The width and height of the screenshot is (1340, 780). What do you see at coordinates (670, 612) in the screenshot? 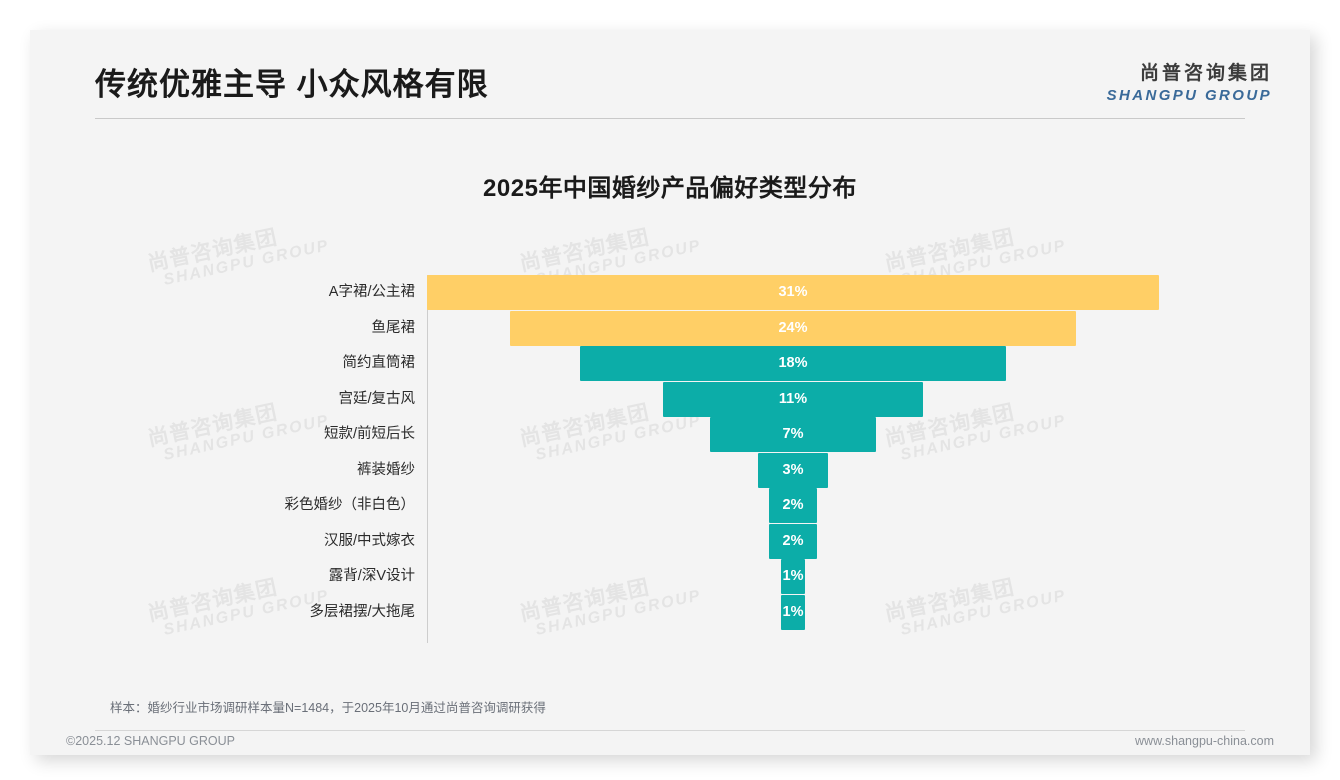
I see `chart-row: 多层裙摆/大拖尾 1%` at bounding box center [670, 612].